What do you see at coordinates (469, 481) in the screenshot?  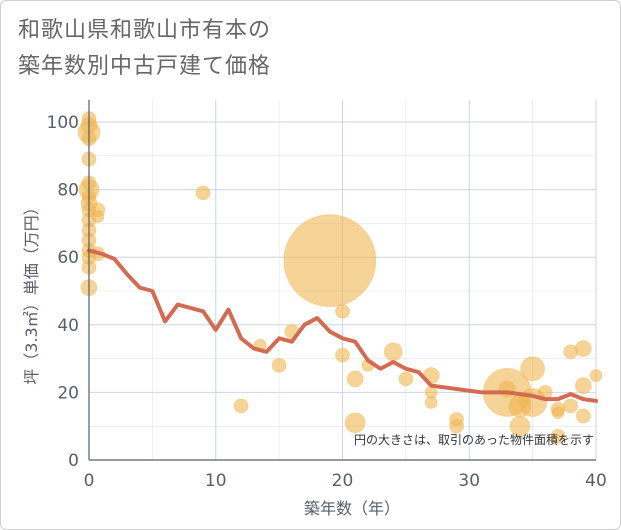 I see `x-tick-label: 30` at bounding box center [469, 481].